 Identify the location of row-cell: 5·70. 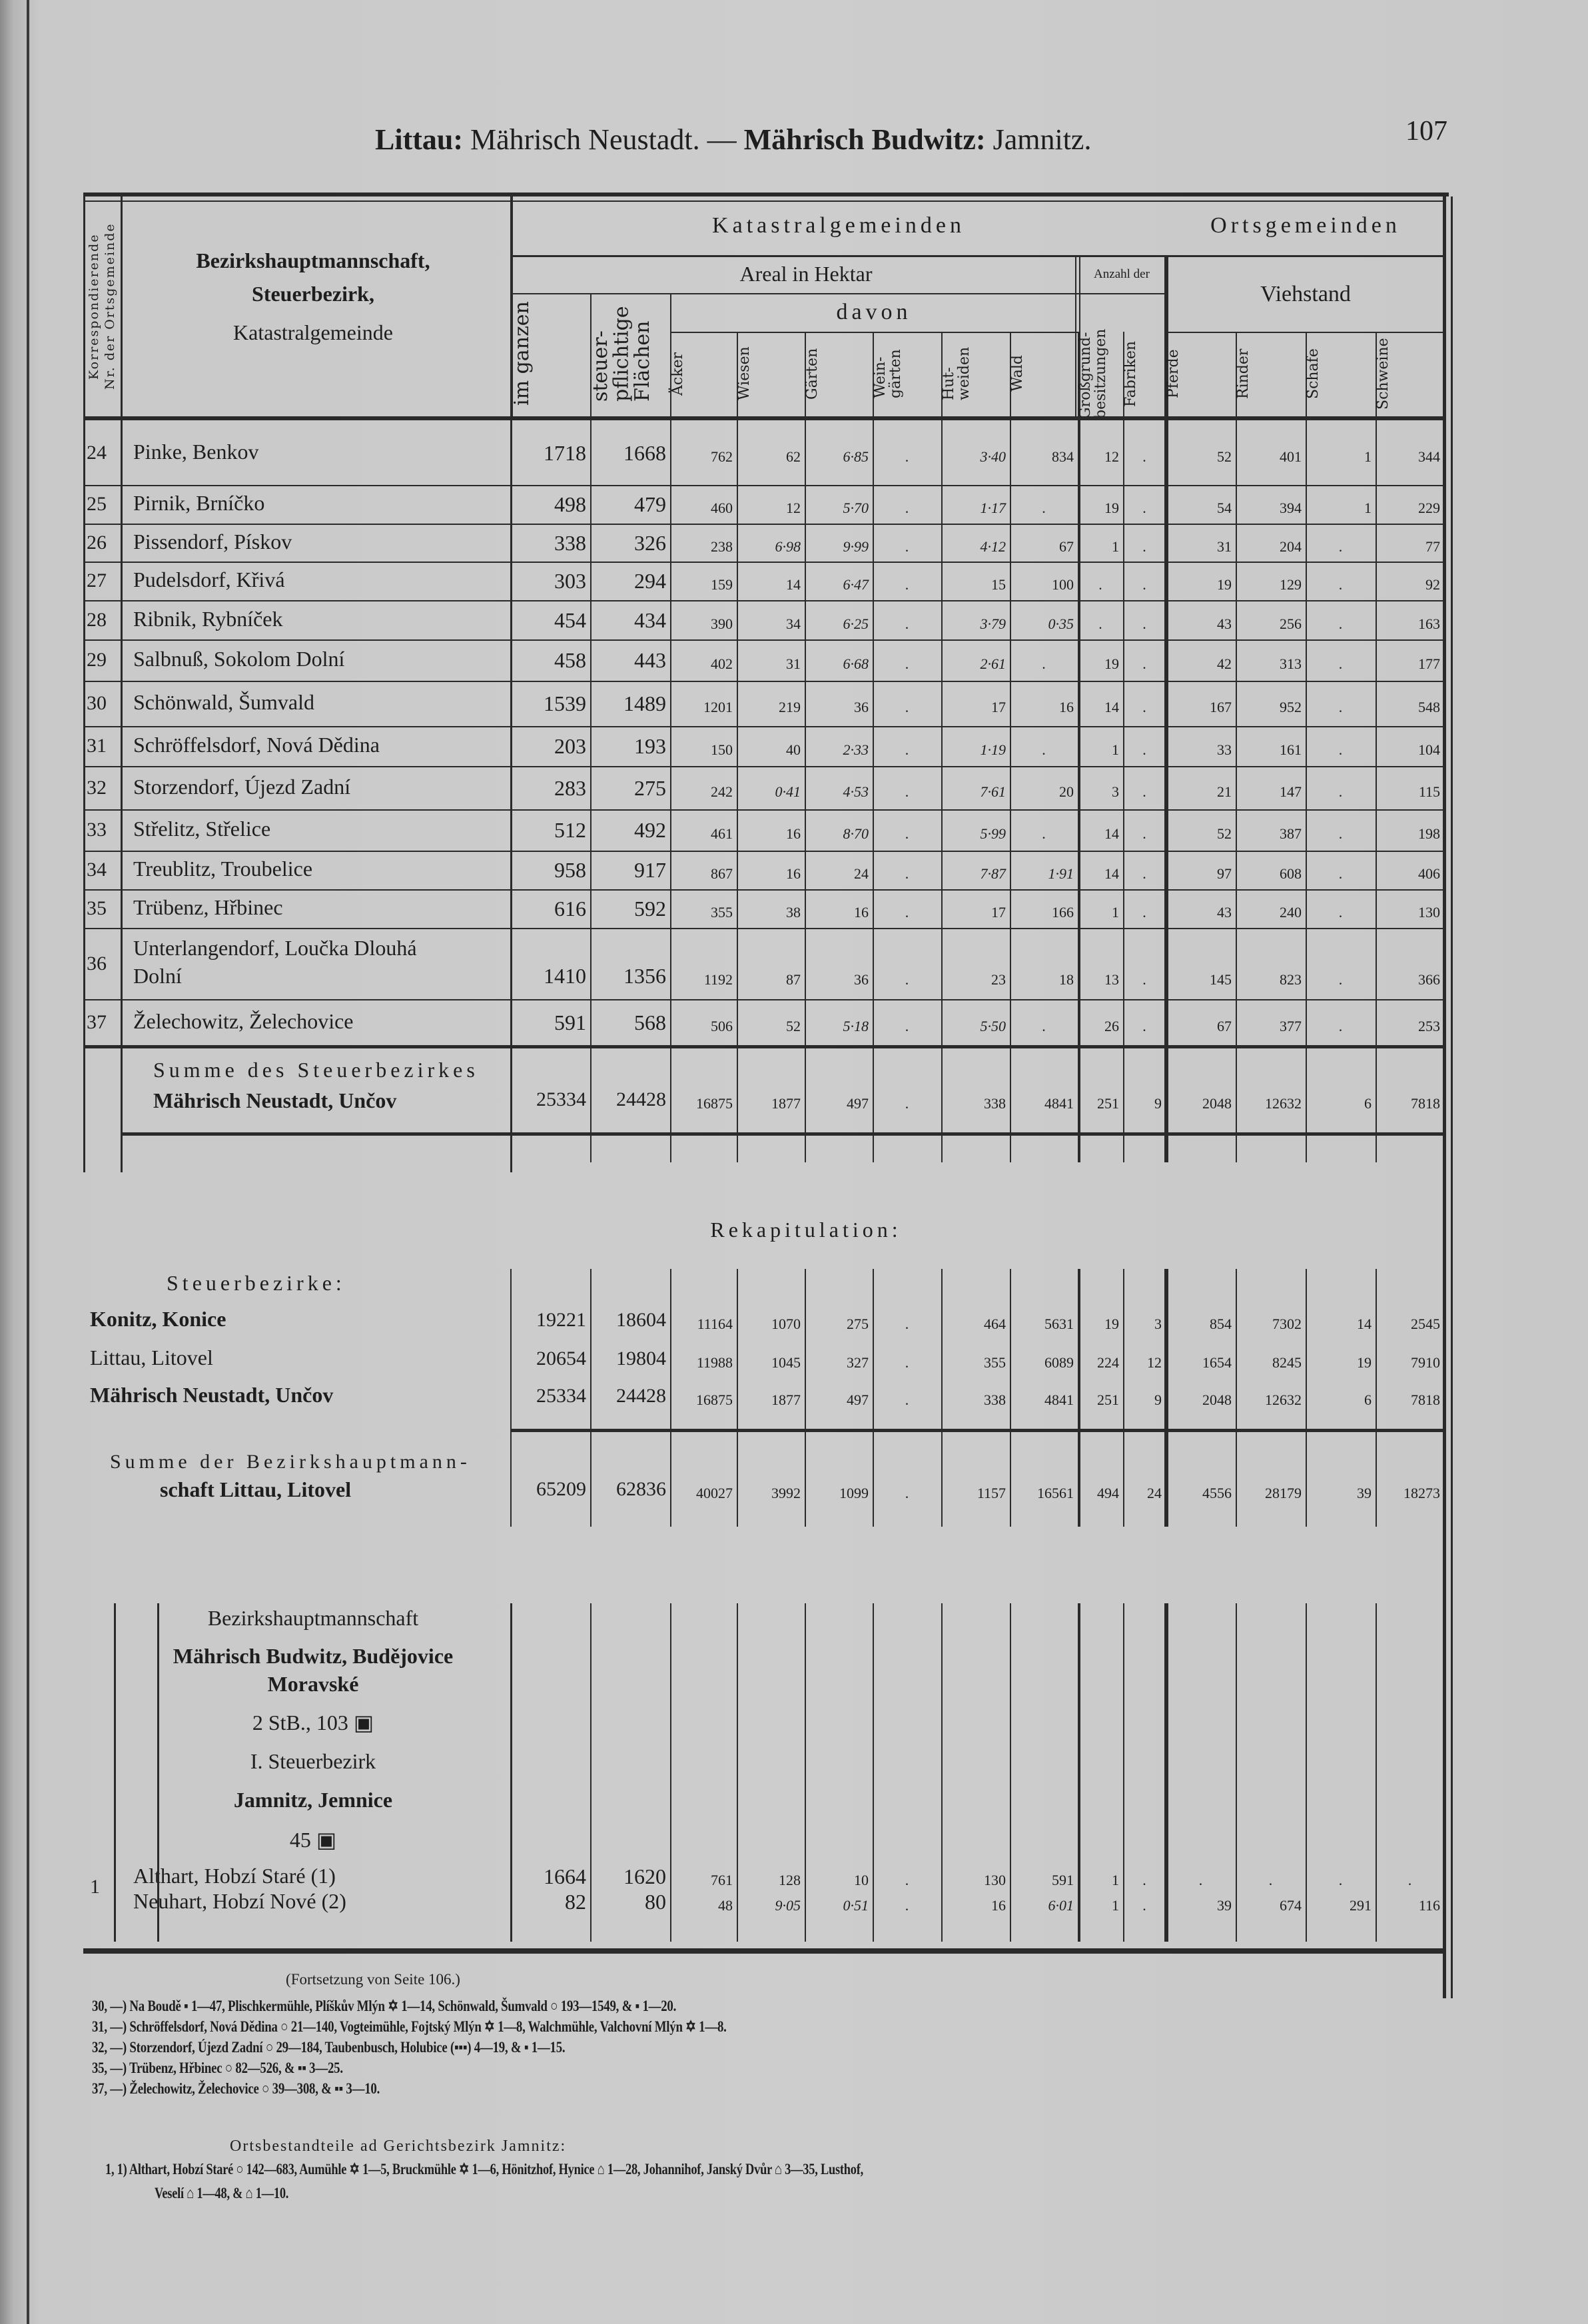
(856, 508).